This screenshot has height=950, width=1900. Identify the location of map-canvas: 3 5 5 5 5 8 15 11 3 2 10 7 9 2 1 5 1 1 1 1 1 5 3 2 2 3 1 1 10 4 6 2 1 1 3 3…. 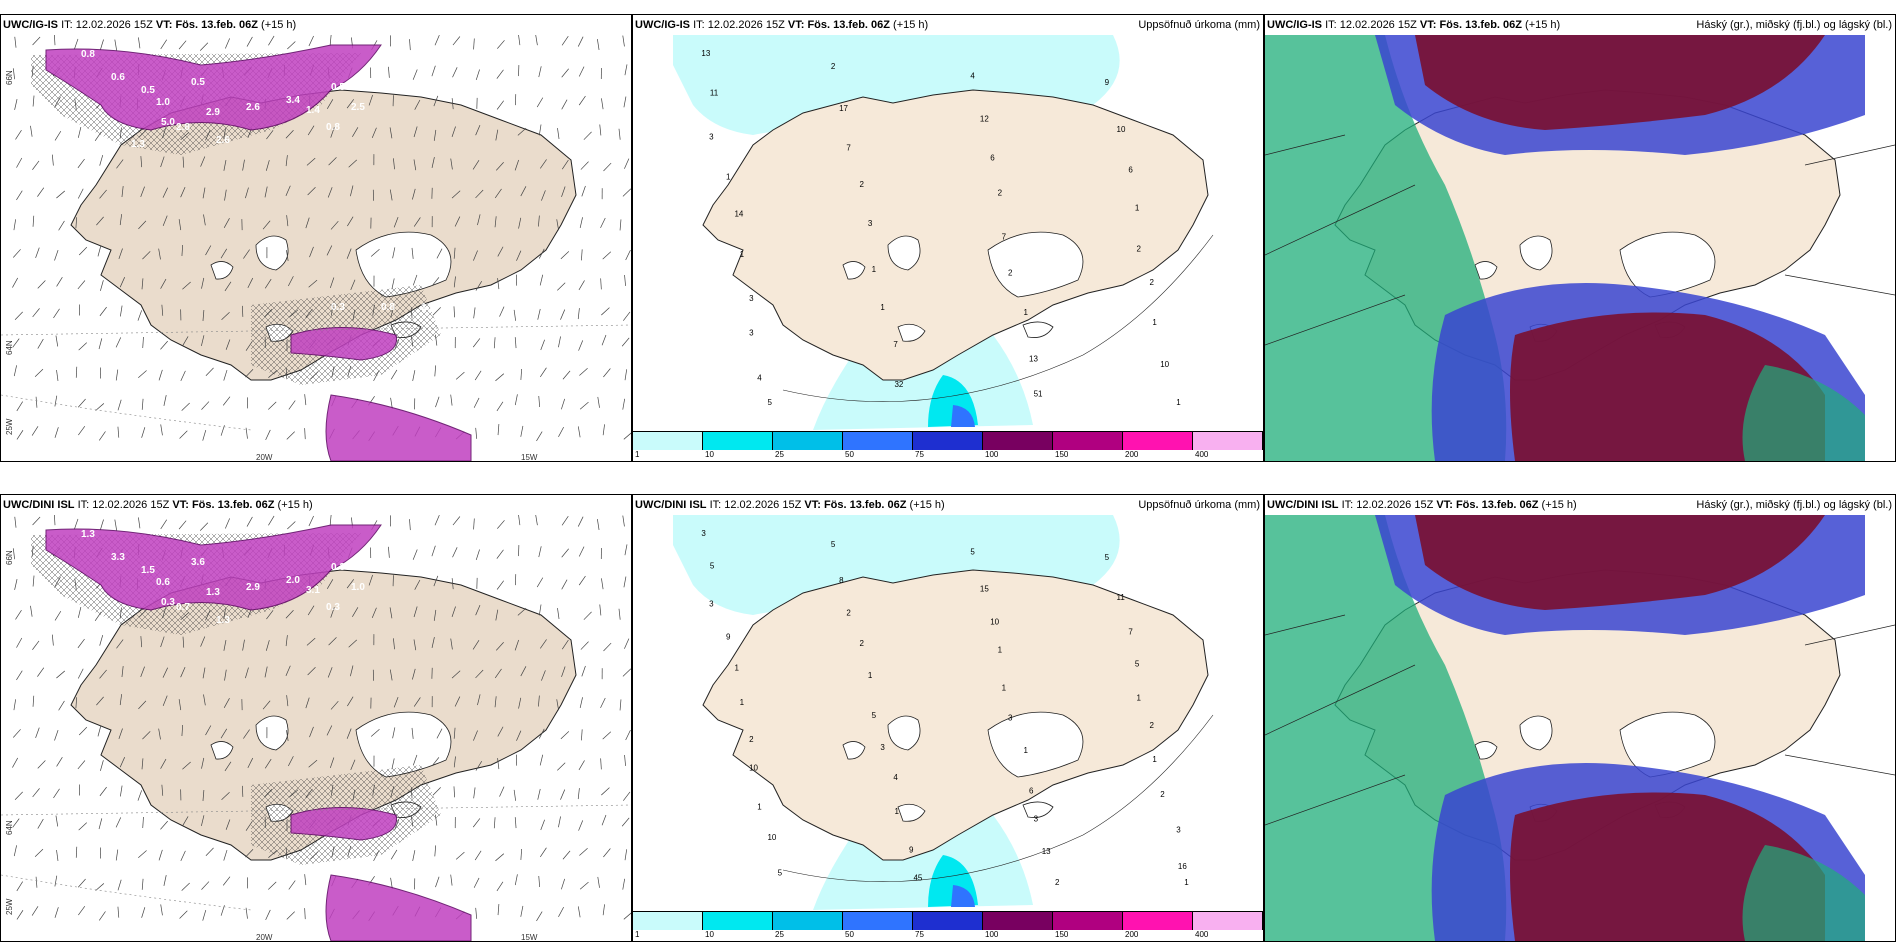
(948, 728).